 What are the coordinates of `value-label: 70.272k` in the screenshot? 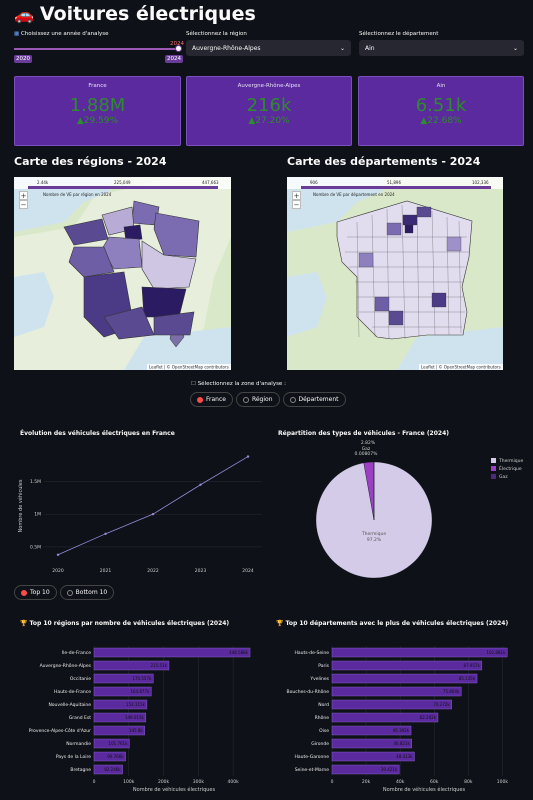 It's located at (441, 704).